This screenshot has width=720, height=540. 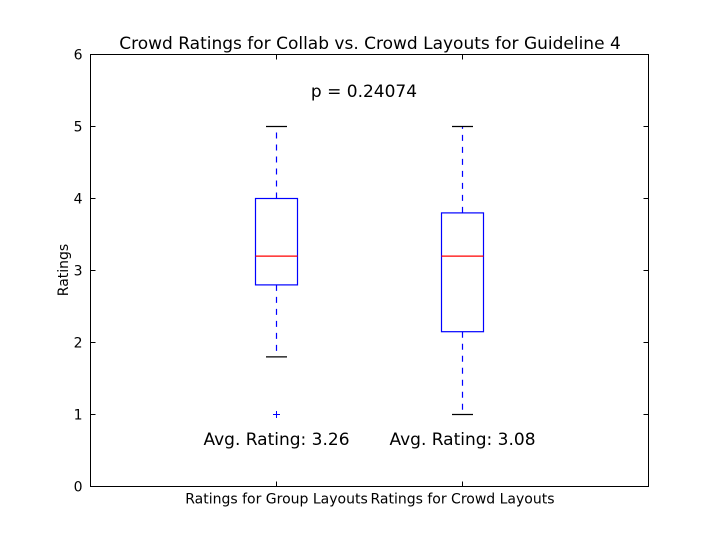 I want to click on x-tick-label-1: Ratings for Crowd Layouts, so click(x=462, y=500).